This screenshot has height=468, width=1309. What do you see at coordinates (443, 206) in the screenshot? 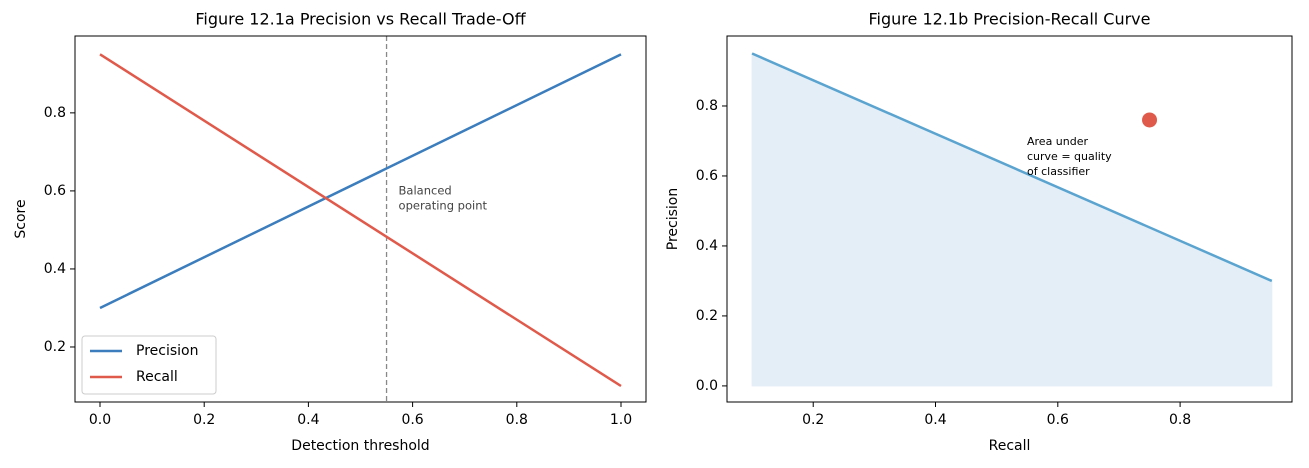
I see `annotation: operating point` at bounding box center [443, 206].